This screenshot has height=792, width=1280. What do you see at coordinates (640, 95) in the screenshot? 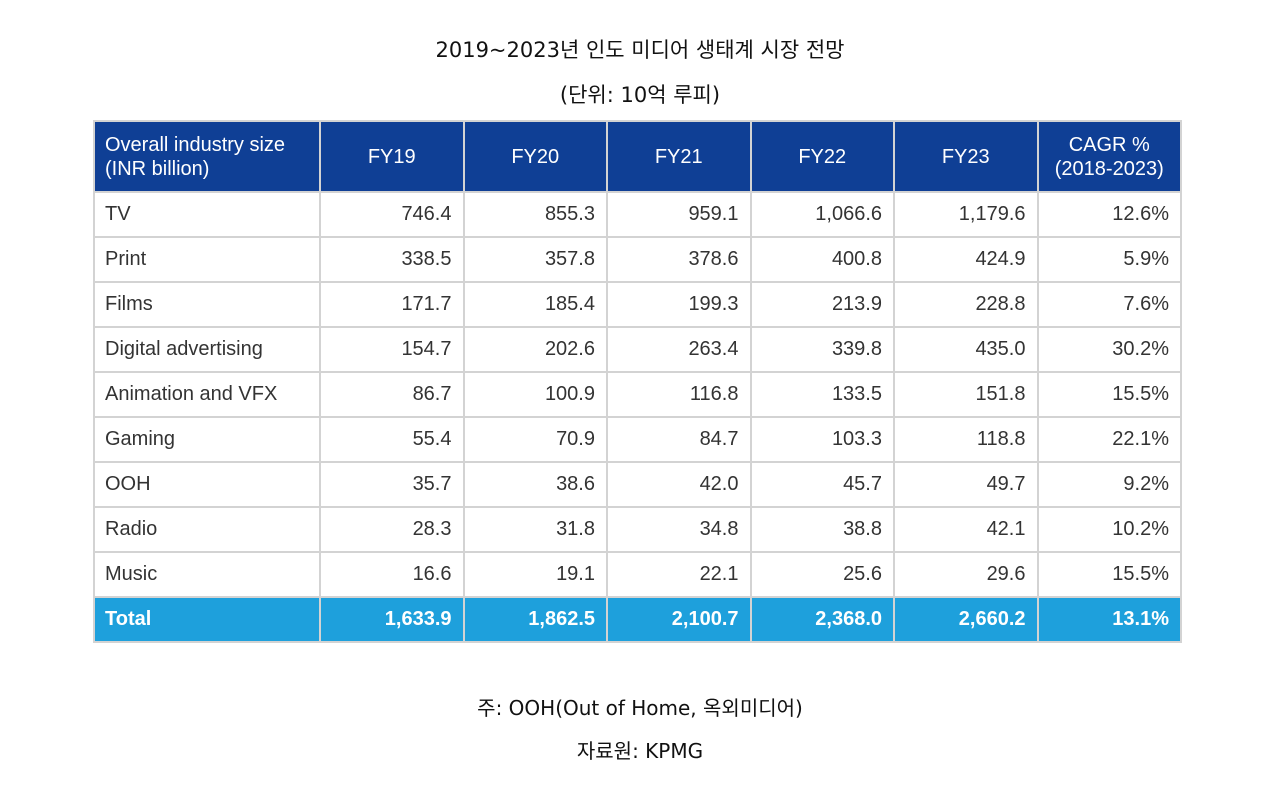
I see `unit-caption: (단위: 10억 루피)` at bounding box center [640, 95].